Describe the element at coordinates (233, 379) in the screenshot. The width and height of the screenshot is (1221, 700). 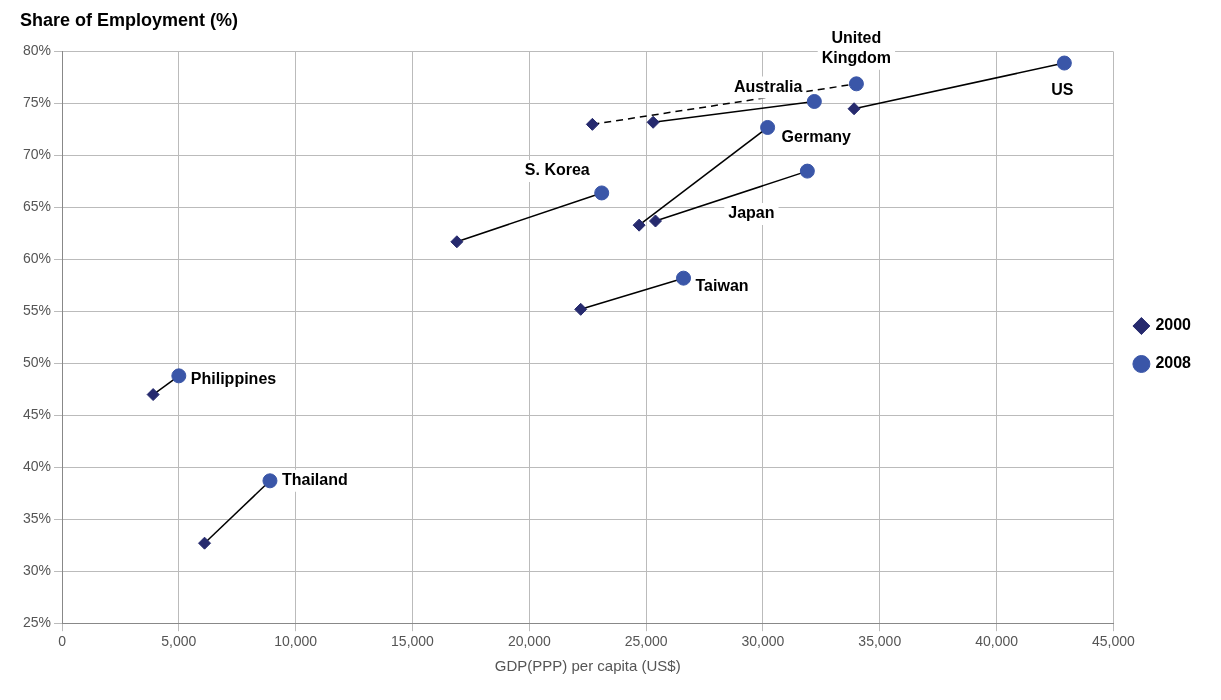
I see `series-label: Philippines` at that location.